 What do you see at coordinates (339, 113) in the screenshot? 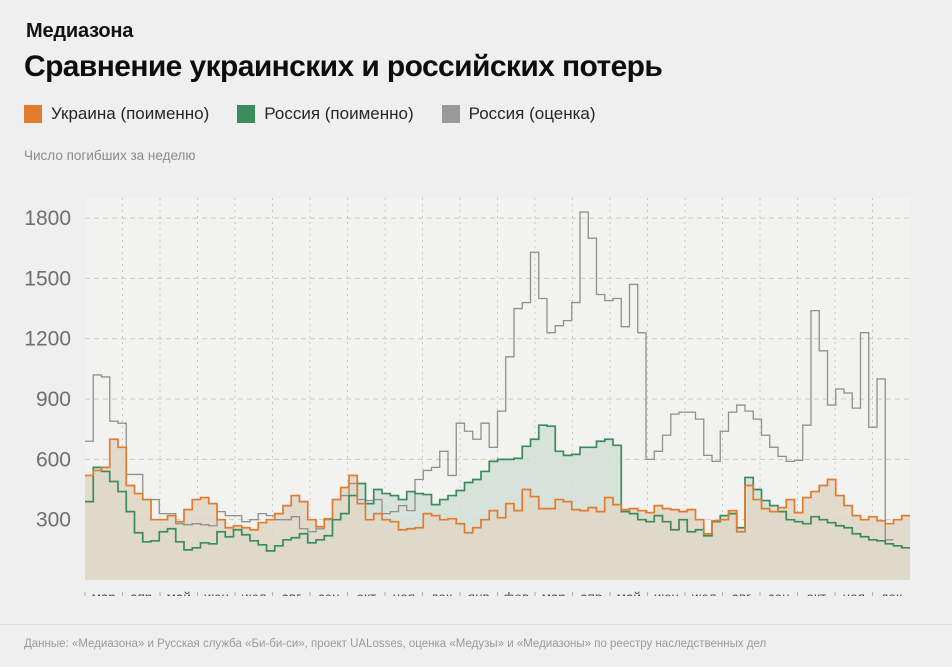
I see `legend-label-russia-named: Россия (поименно)` at bounding box center [339, 113].